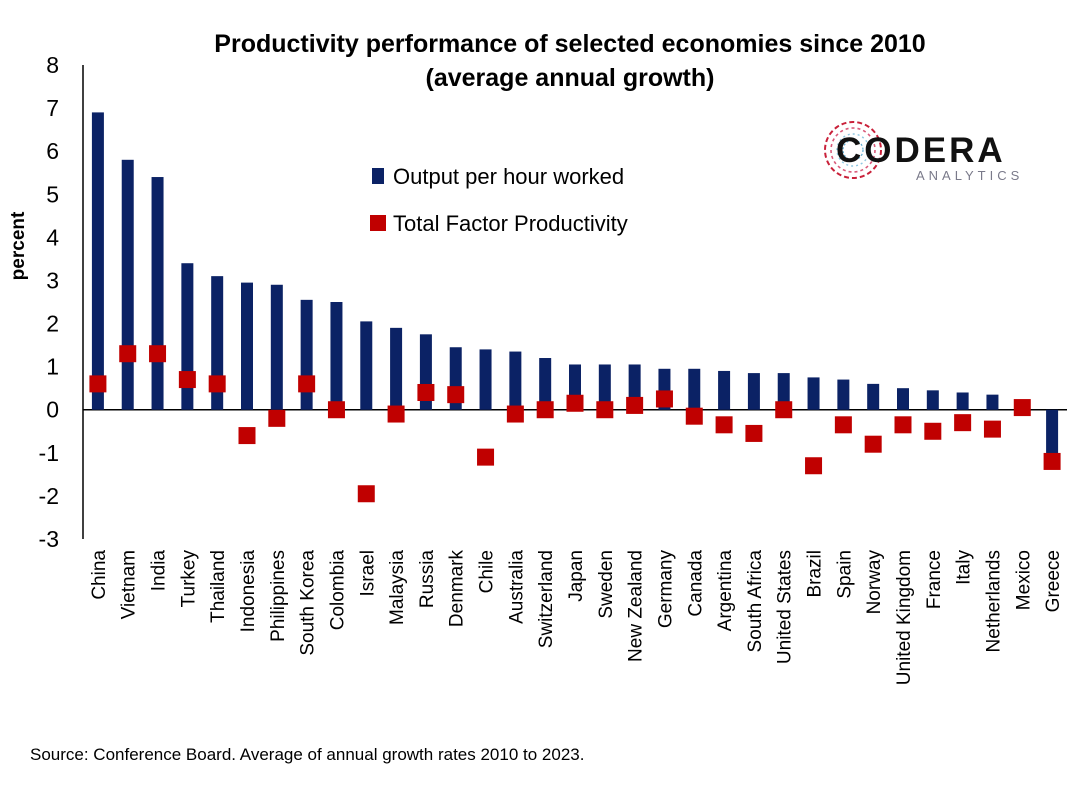 The image size is (1080, 786). Describe the element at coordinates (52, 65) in the screenshot. I see `y-tick-label: 8` at that location.